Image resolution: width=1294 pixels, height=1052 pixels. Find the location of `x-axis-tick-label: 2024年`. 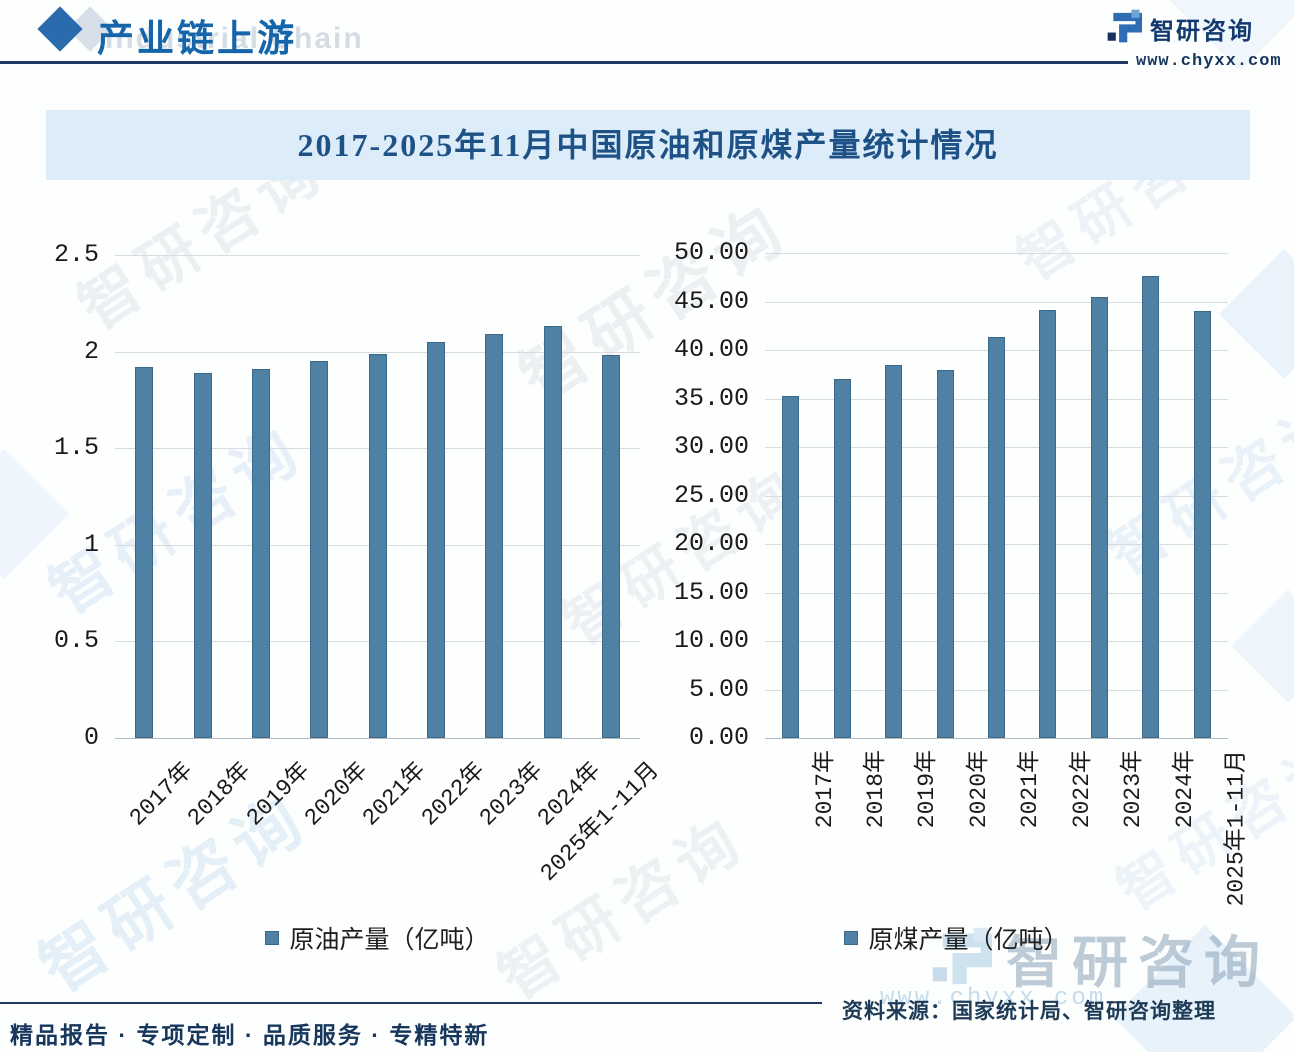

x-axis-tick-label: 2024年 is located at coordinates (1184, 789).